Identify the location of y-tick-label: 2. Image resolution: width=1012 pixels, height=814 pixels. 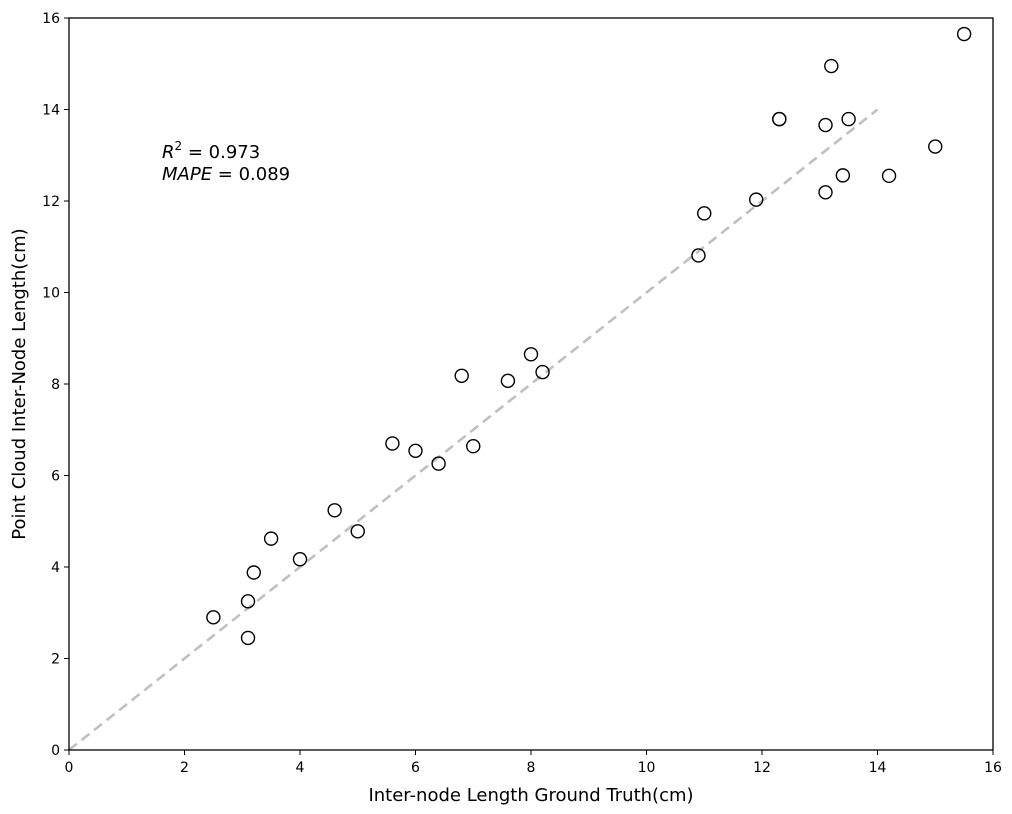
(55, 660).